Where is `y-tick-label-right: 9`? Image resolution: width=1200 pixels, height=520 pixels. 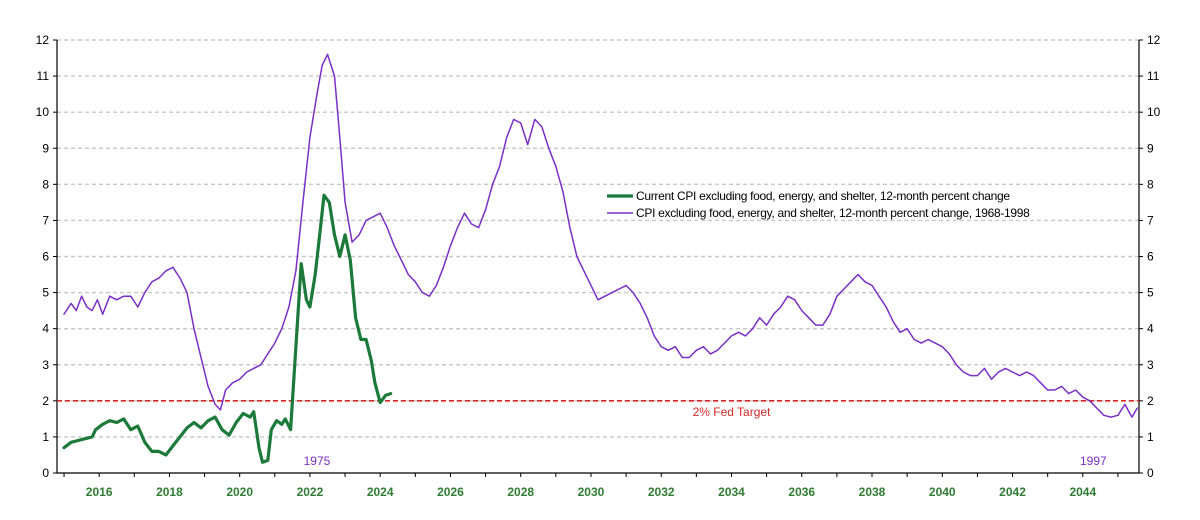 y-tick-label-right: 9 is located at coordinates (1150, 148).